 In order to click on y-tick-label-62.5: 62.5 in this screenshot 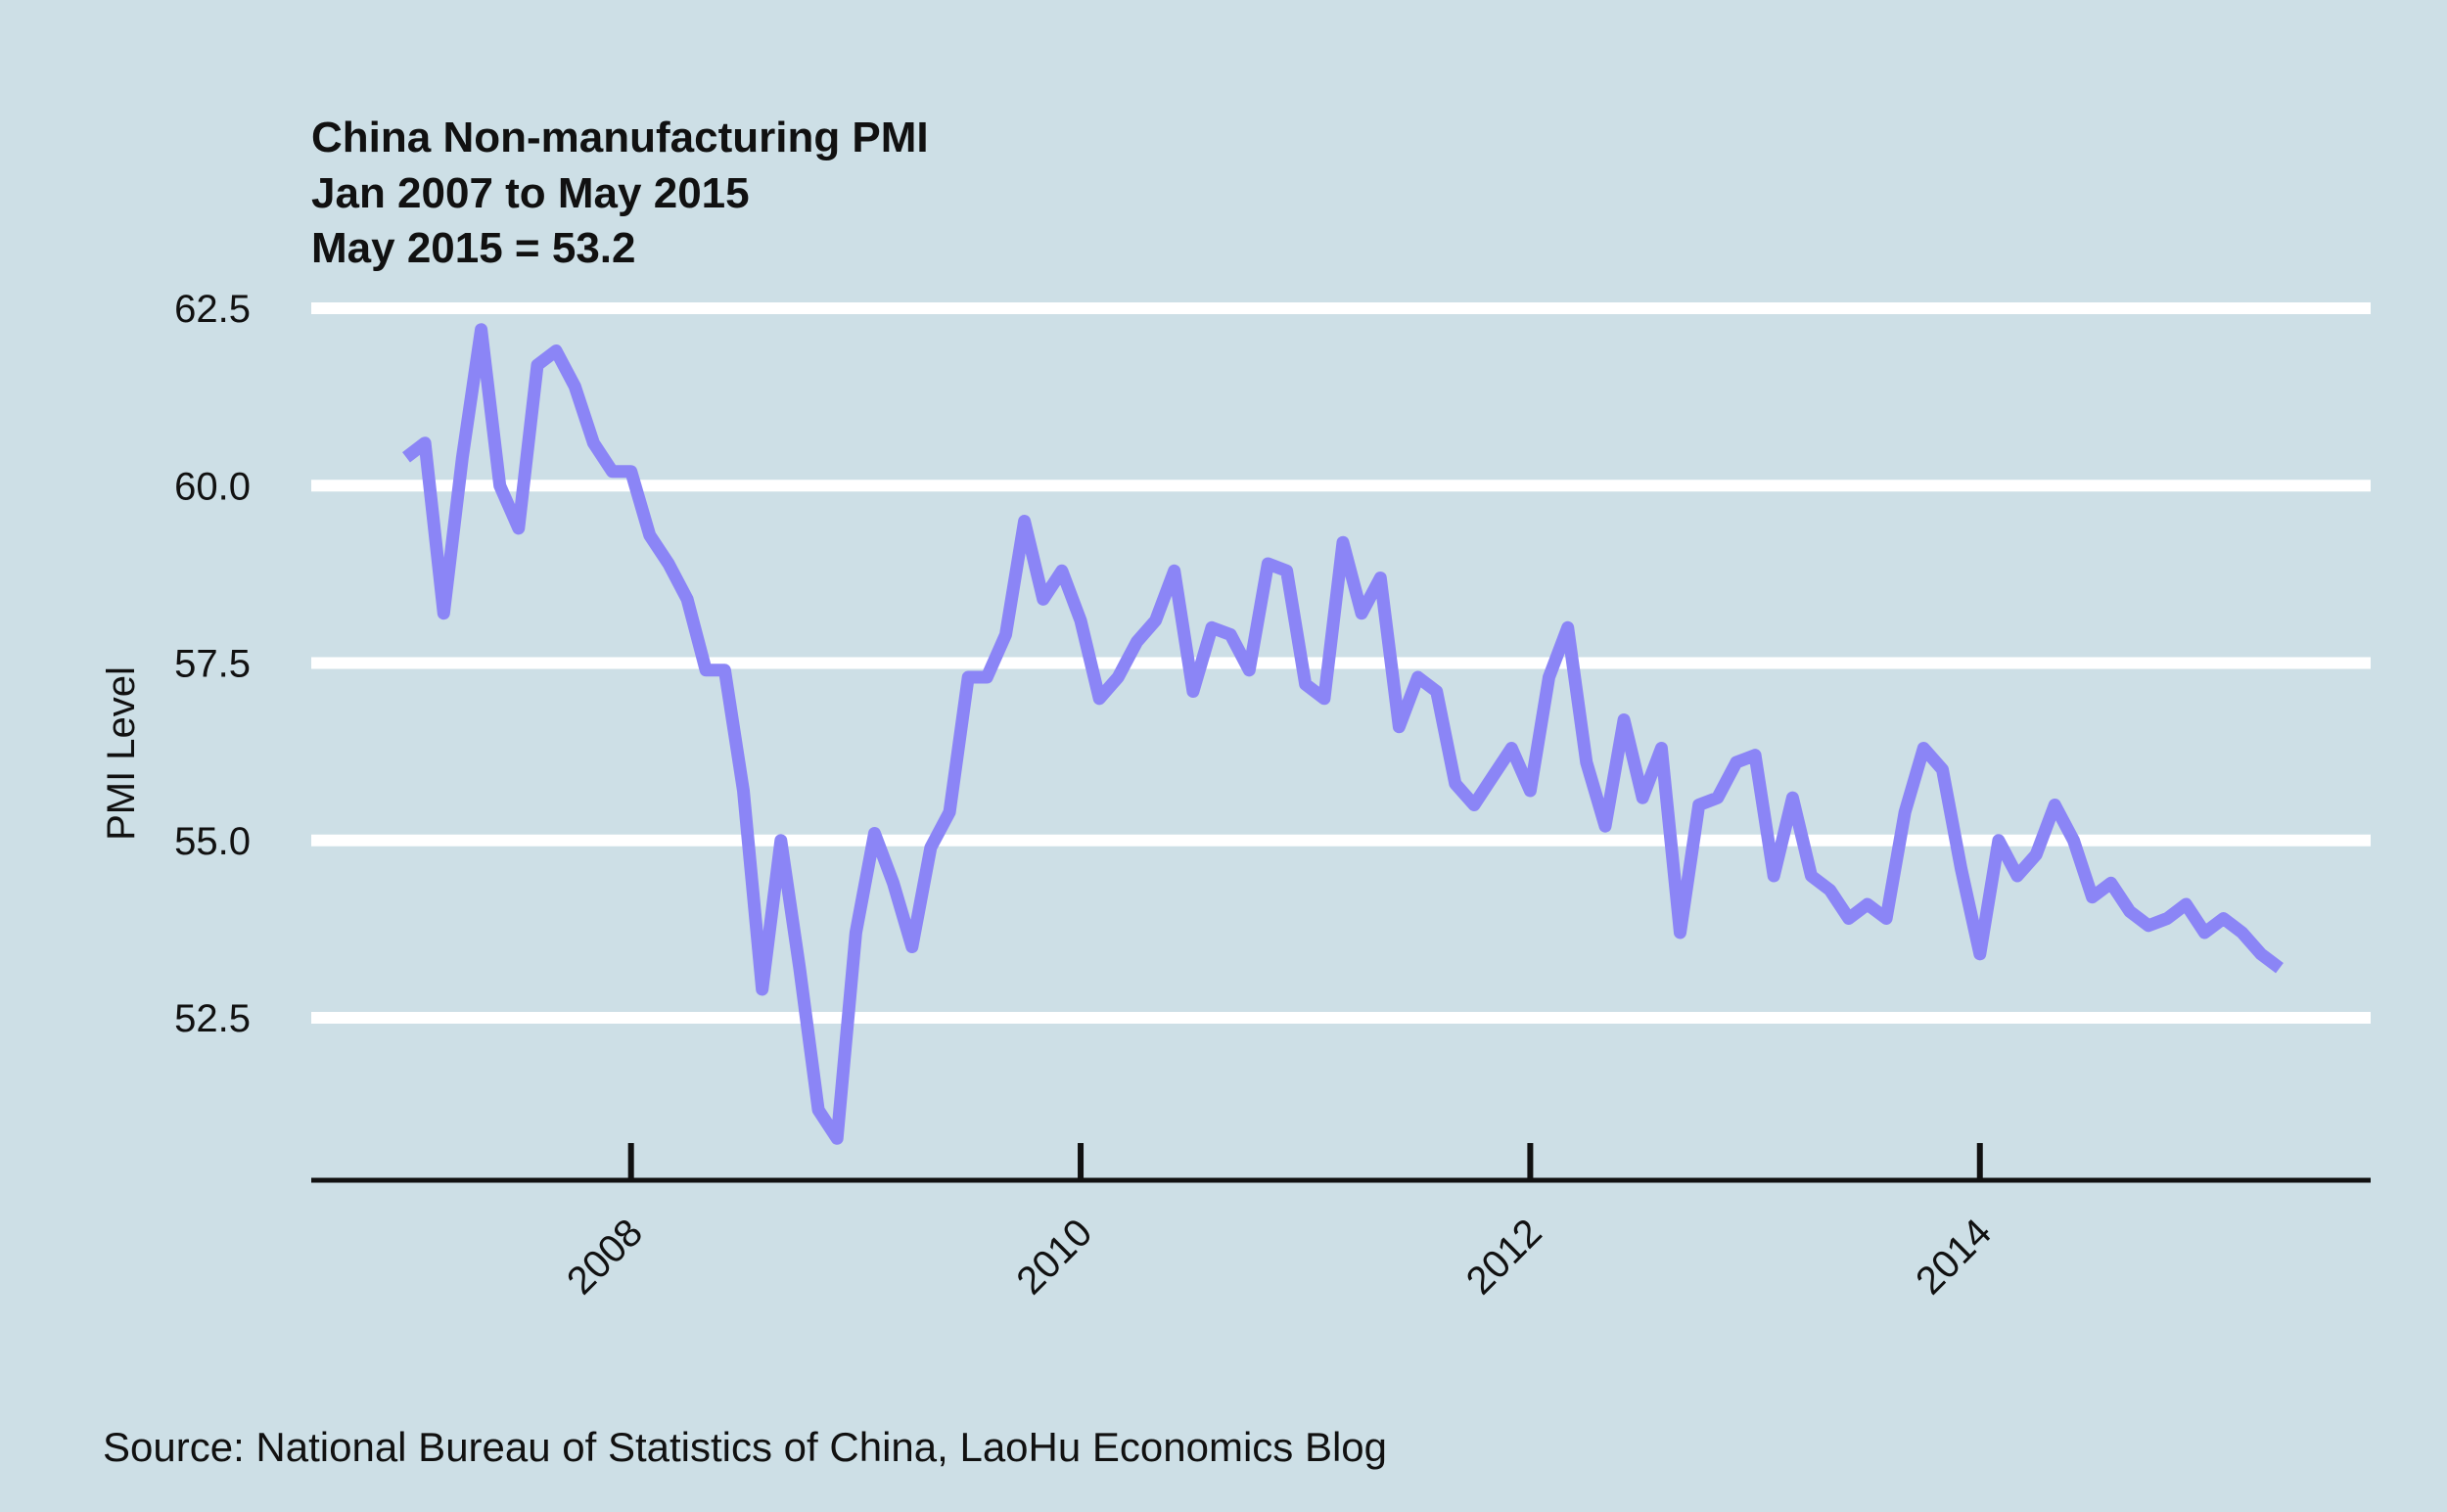, I will do `click(212, 309)`.